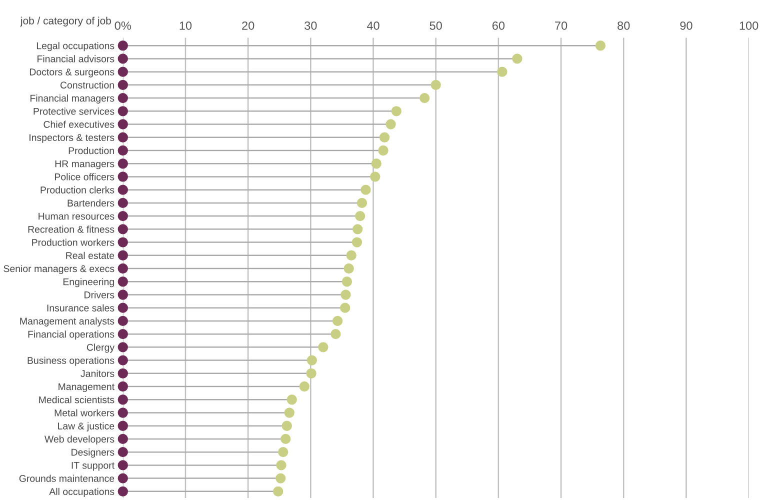 This screenshot has width=768, height=503. What do you see at coordinates (72, 138) in the screenshot?
I see `y-tick-label: Inspectors & testers` at bounding box center [72, 138].